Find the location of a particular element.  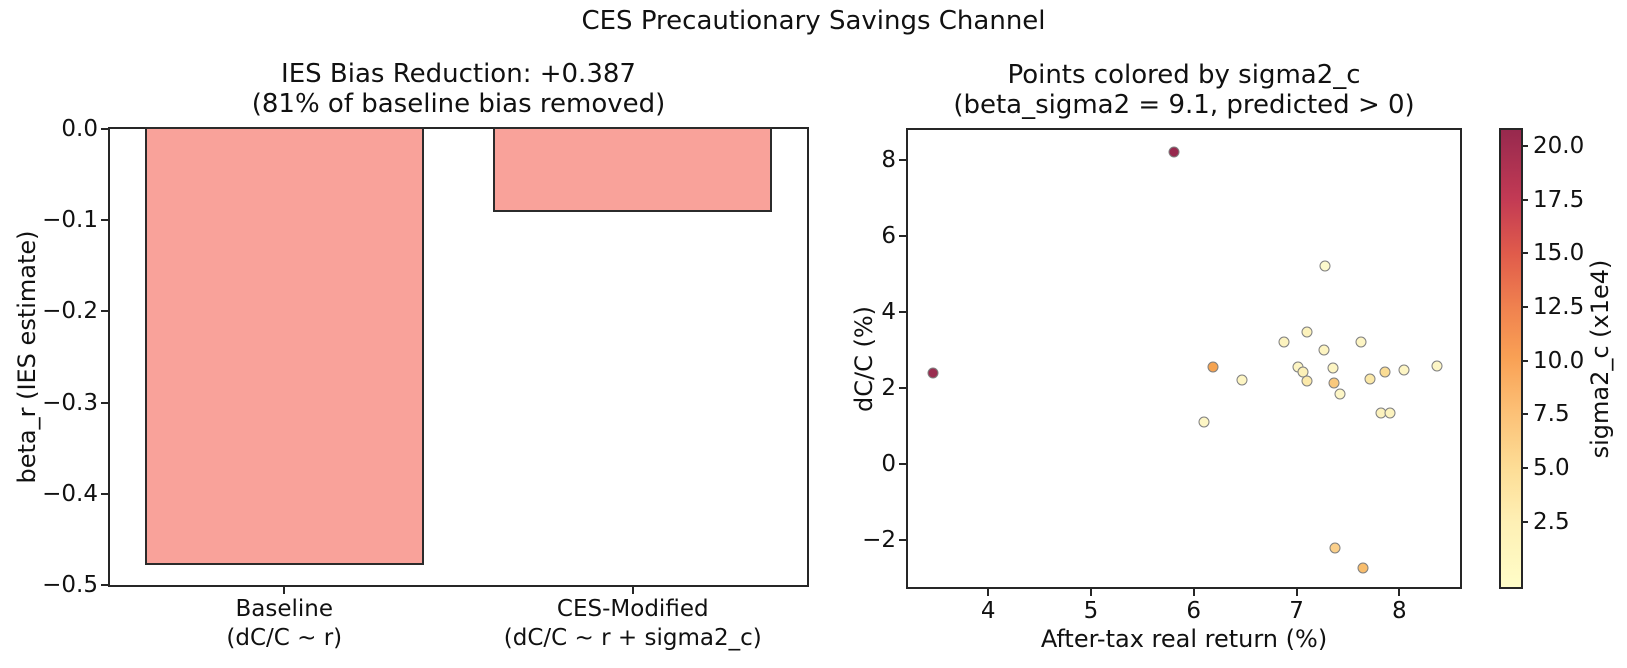

bar-ces-modified is located at coordinates (633, 169).